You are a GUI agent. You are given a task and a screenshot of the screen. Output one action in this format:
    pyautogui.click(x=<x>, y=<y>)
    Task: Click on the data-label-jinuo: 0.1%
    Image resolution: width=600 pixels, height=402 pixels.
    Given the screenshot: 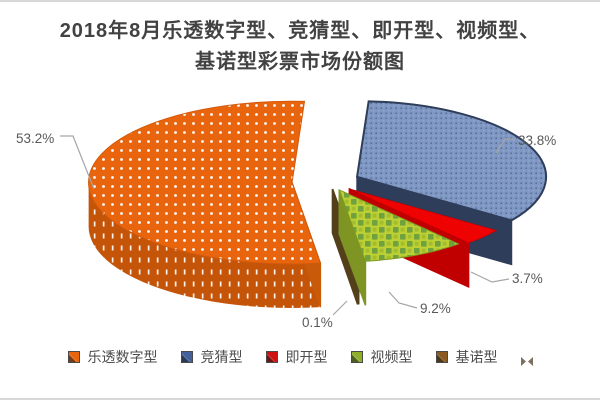 What is the action you would take?
    pyautogui.click(x=317, y=322)
    